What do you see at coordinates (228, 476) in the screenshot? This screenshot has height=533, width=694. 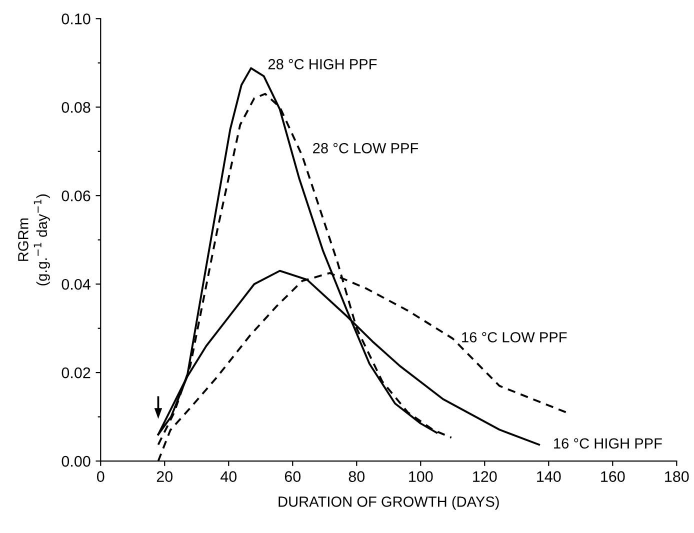 I see `x-tick-label: 40` at bounding box center [228, 476].